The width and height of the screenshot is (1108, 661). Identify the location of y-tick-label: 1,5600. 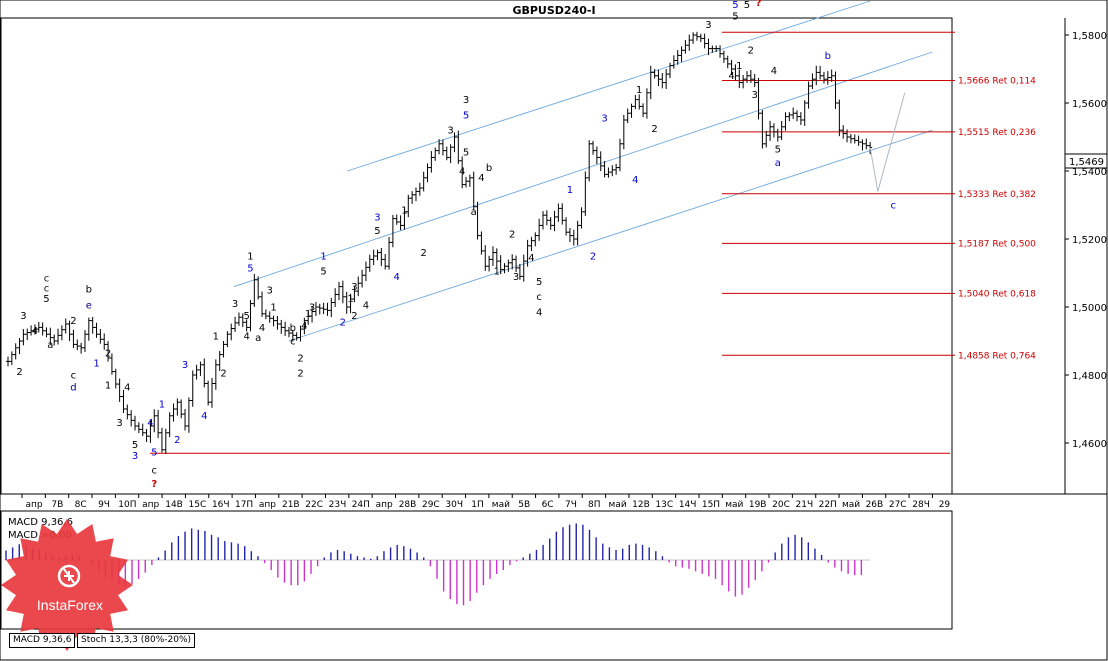
(1089, 104).